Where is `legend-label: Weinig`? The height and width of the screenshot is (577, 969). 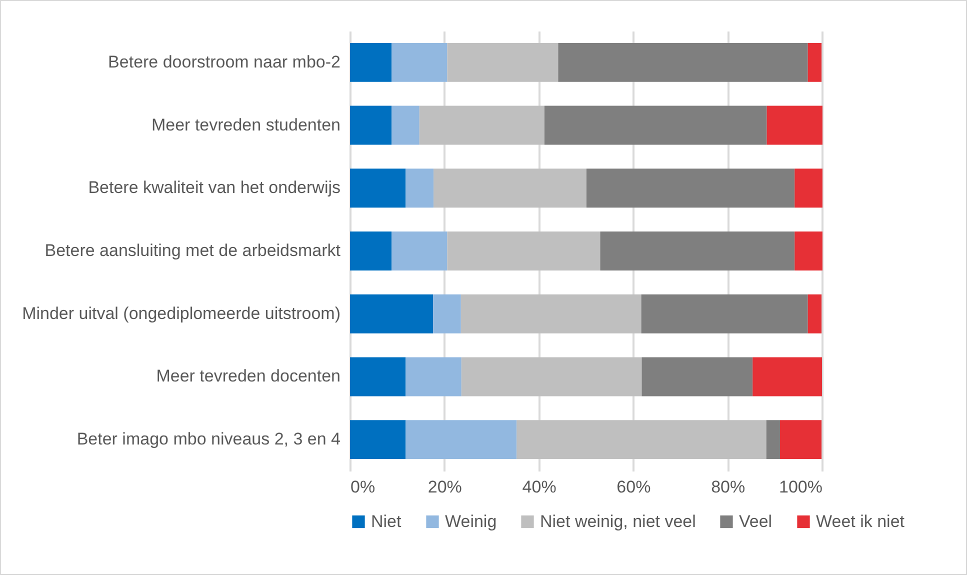
legend-label: Weinig is located at coordinates (471, 521).